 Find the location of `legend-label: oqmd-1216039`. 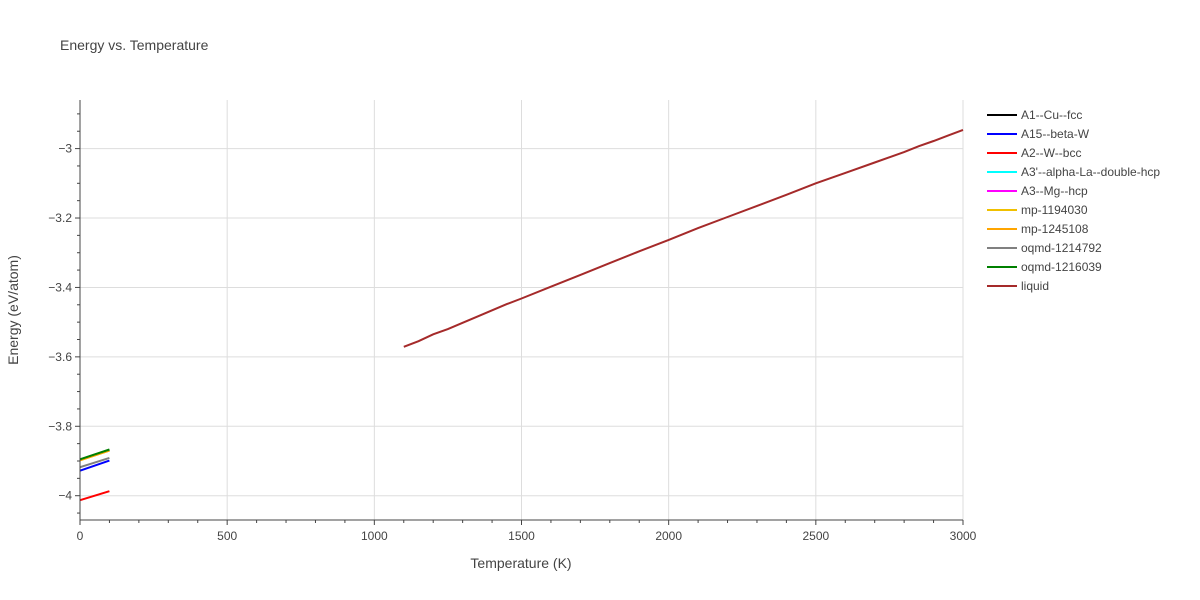

legend-label: oqmd-1216039 is located at coordinates (1061, 267).